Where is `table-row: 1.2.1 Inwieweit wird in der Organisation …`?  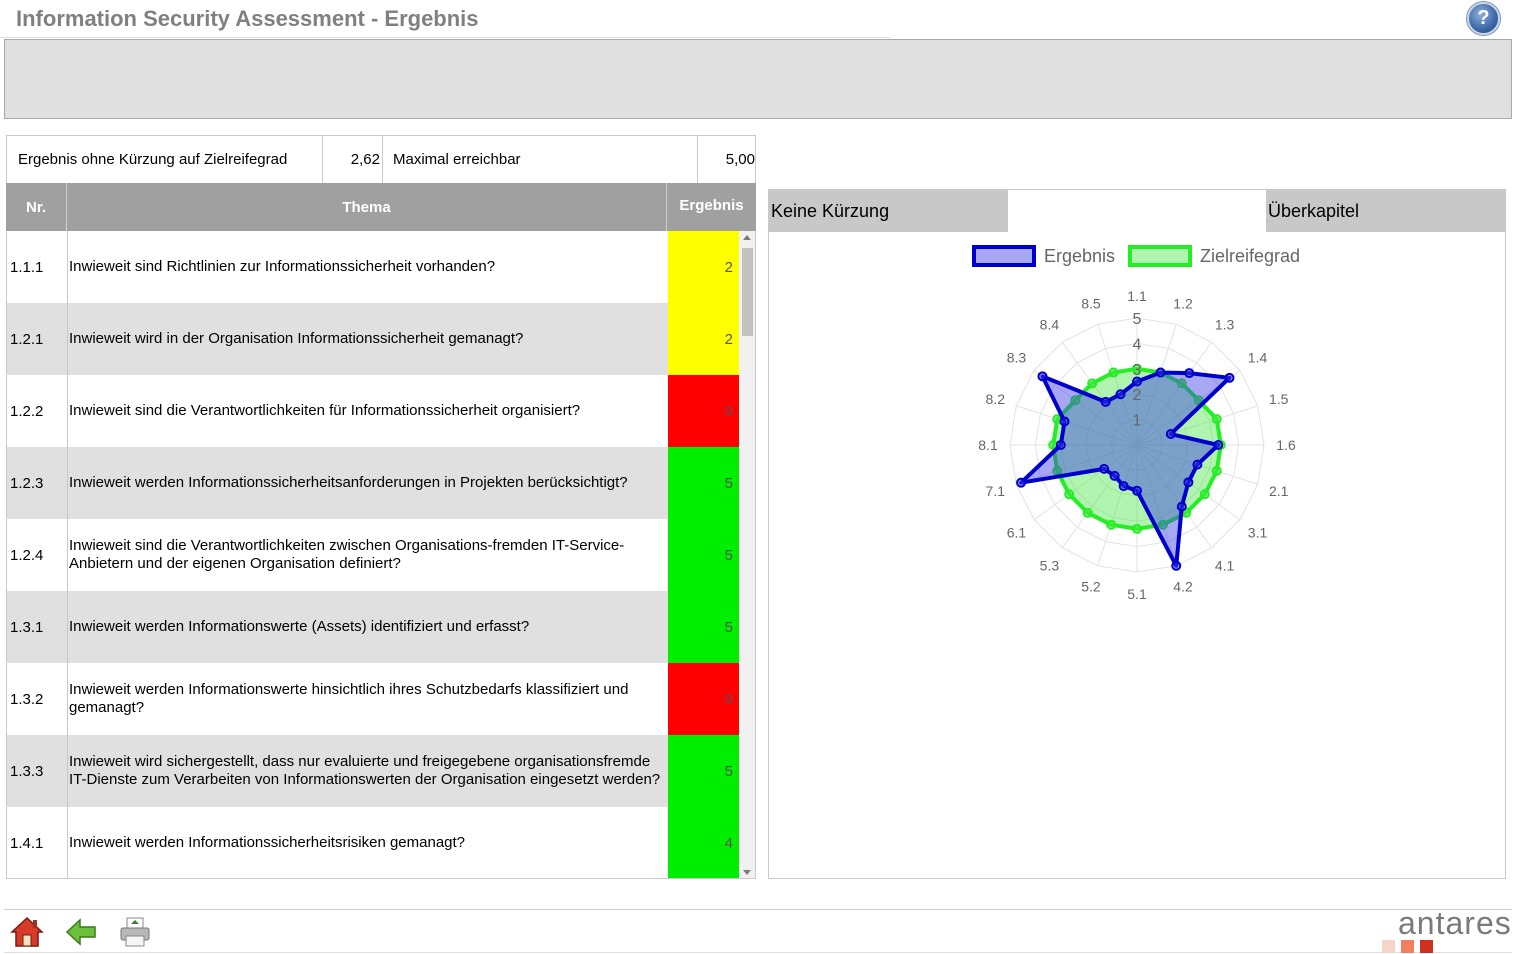
table-row: 1.2.1 Inwieweit wird in der Organisation … is located at coordinates (373, 339).